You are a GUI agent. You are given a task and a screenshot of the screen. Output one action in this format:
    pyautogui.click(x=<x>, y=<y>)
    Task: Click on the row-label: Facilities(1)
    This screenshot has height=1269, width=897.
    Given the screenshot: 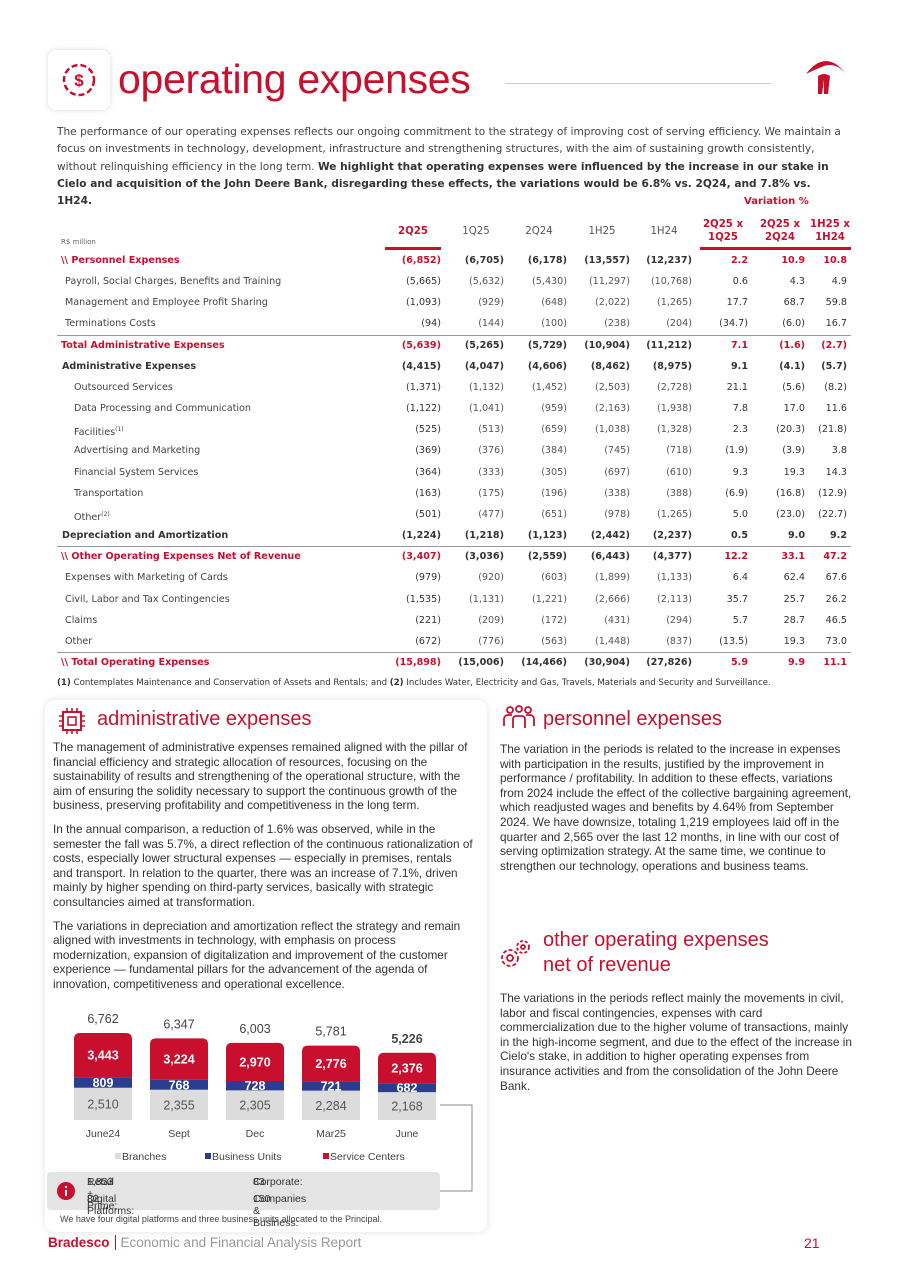 What is the action you would take?
    pyautogui.click(x=99, y=431)
    